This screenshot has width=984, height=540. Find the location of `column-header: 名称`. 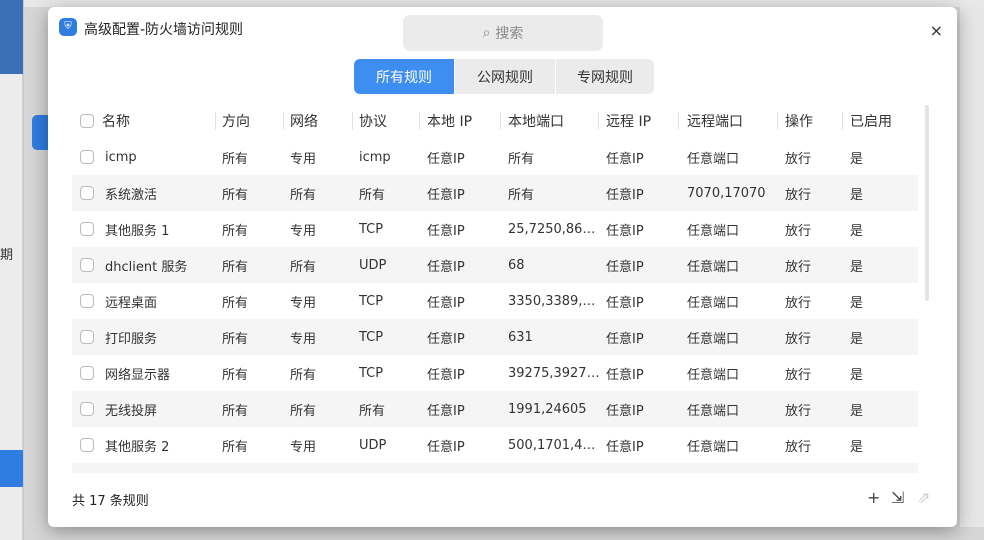

column-header: 名称 is located at coordinates (116, 122).